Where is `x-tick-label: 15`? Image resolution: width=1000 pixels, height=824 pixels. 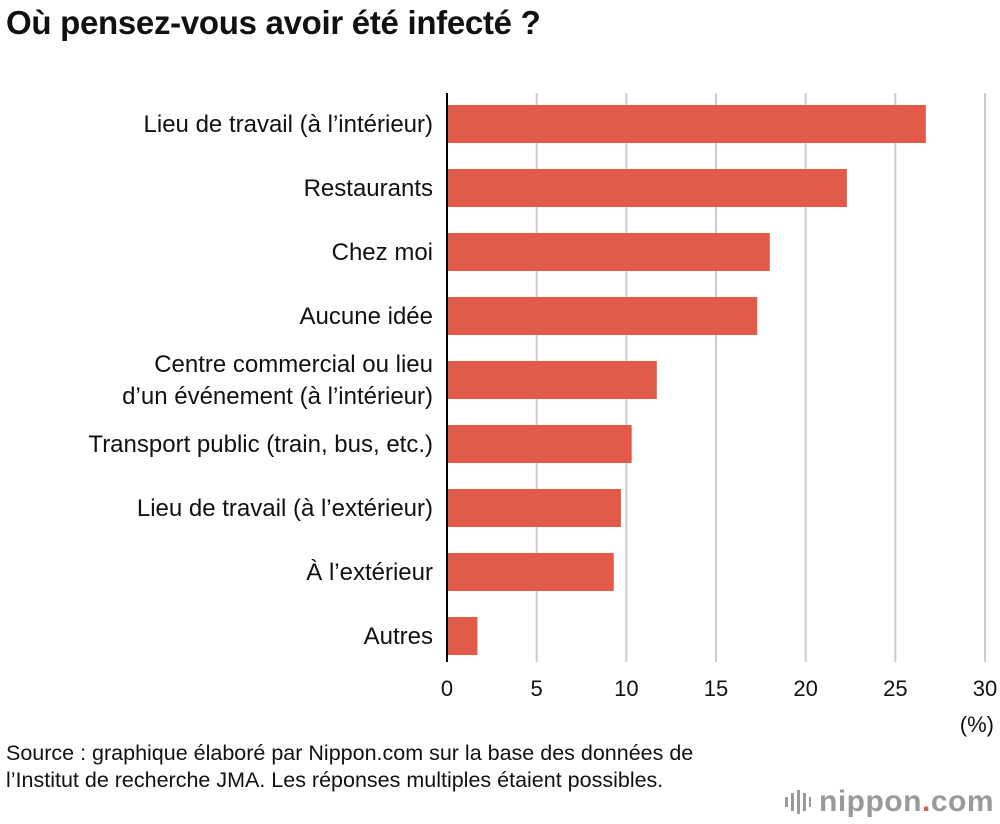 x-tick-label: 15 is located at coordinates (716, 688).